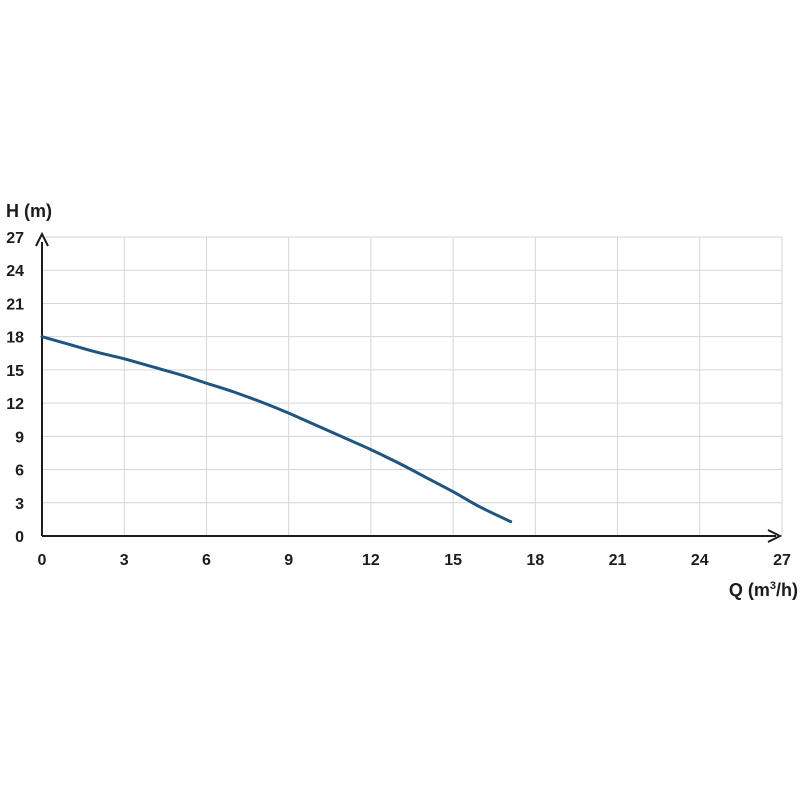 The height and width of the screenshot is (800, 800). I want to click on x-tick-label: 27, so click(782, 560).